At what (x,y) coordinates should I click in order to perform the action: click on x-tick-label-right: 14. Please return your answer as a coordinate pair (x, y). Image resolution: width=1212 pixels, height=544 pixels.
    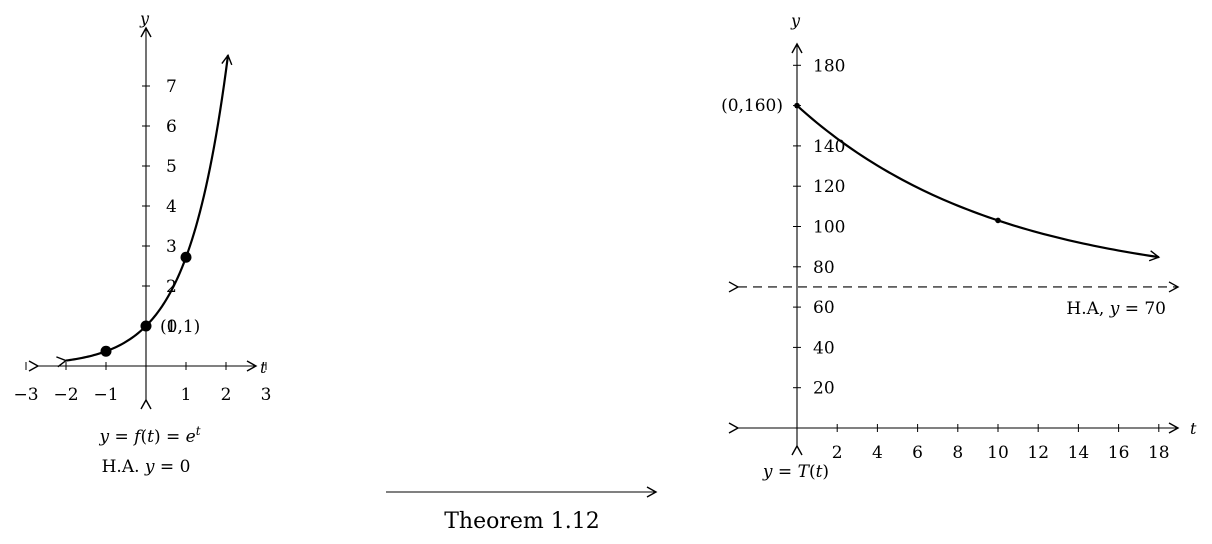
    Looking at the image, I should click on (1079, 453).